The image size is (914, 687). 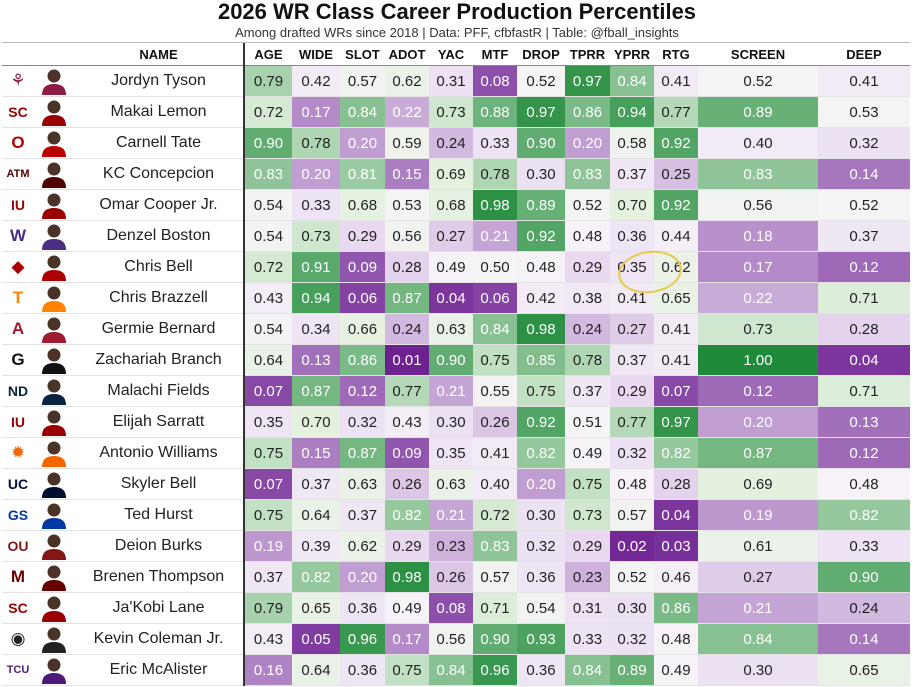 What do you see at coordinates (268, 608) in the screenshot?
I see `value-cell-age: 0.79` at bounding box center [268, 608].